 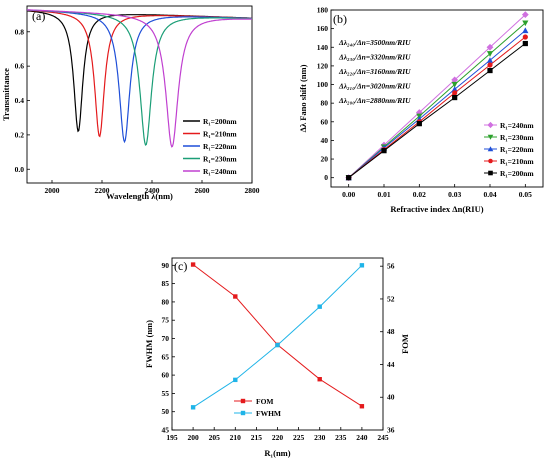 What do you see at coordinates (374, 57) in the screenshot?
I see `sensitivity-annotation: Δλ₂₃₀/Δn=3320nm/RIU` at bounding box center [374, 57].